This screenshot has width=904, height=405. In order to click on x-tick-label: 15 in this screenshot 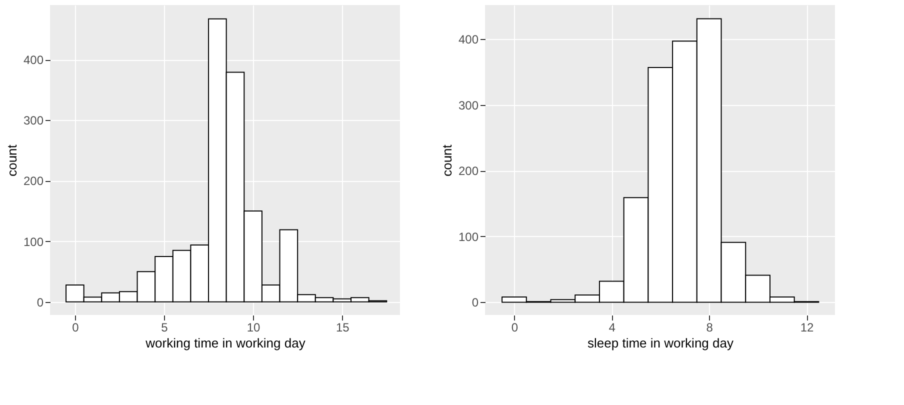, I will do `click(343, 327)`.